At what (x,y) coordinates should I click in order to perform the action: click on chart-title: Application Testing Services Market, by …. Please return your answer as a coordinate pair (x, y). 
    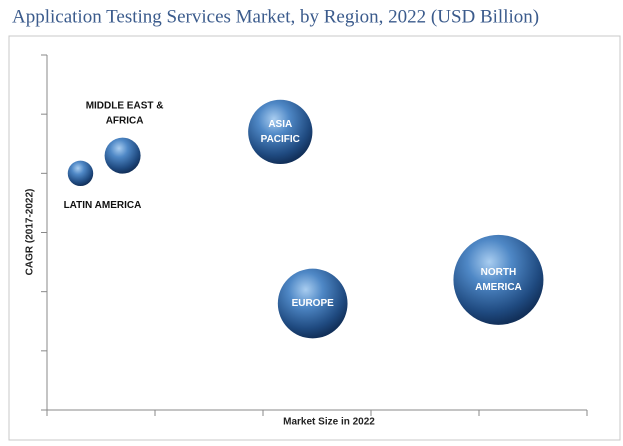
    Looking at the image, I should click on (275, 16).